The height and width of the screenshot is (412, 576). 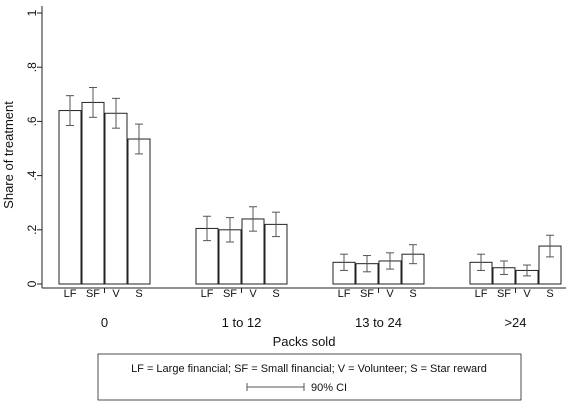 I want to click on y-tick-label: .4, so click(x=32, y=175).